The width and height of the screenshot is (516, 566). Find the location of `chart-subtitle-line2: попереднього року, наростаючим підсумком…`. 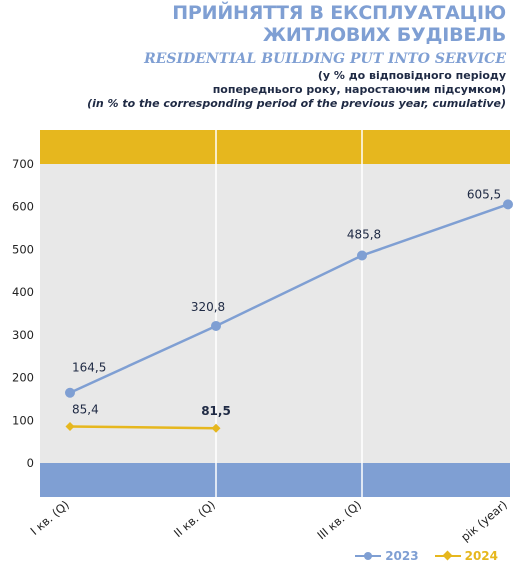

chart-subtitle-line2: попереднього року, наростаючим підсумком… is located at coordinates (359, 89).